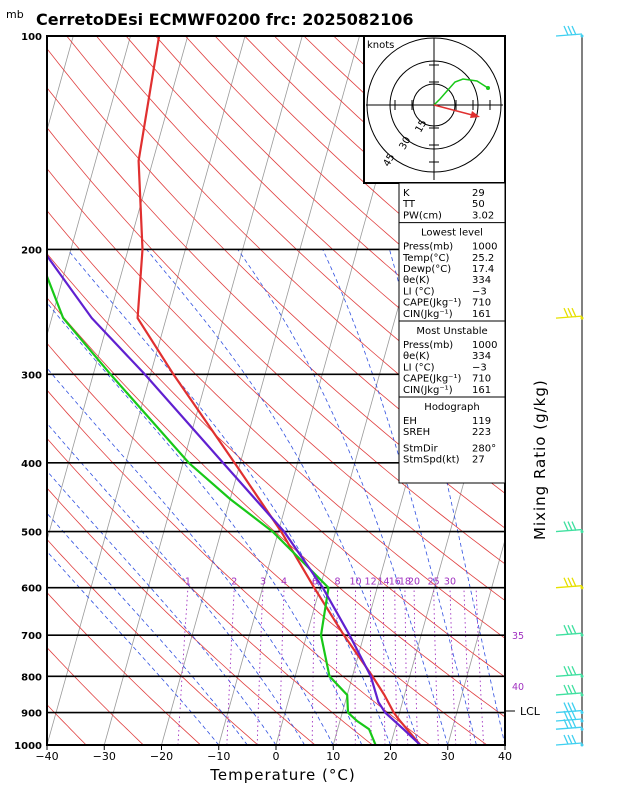  Describe the element at coordinates (428, 345) in the screenshot. I see `most-unstable-label: Press(mb)` at that location.